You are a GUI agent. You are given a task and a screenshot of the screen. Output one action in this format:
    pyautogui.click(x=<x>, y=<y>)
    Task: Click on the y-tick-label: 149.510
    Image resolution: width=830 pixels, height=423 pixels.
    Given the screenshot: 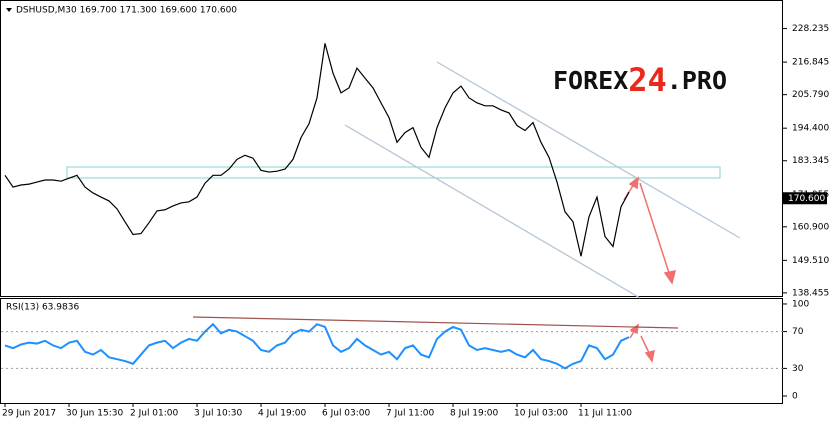 What is the action you would take?
    pyautogui.click(x=810, y=261)
    